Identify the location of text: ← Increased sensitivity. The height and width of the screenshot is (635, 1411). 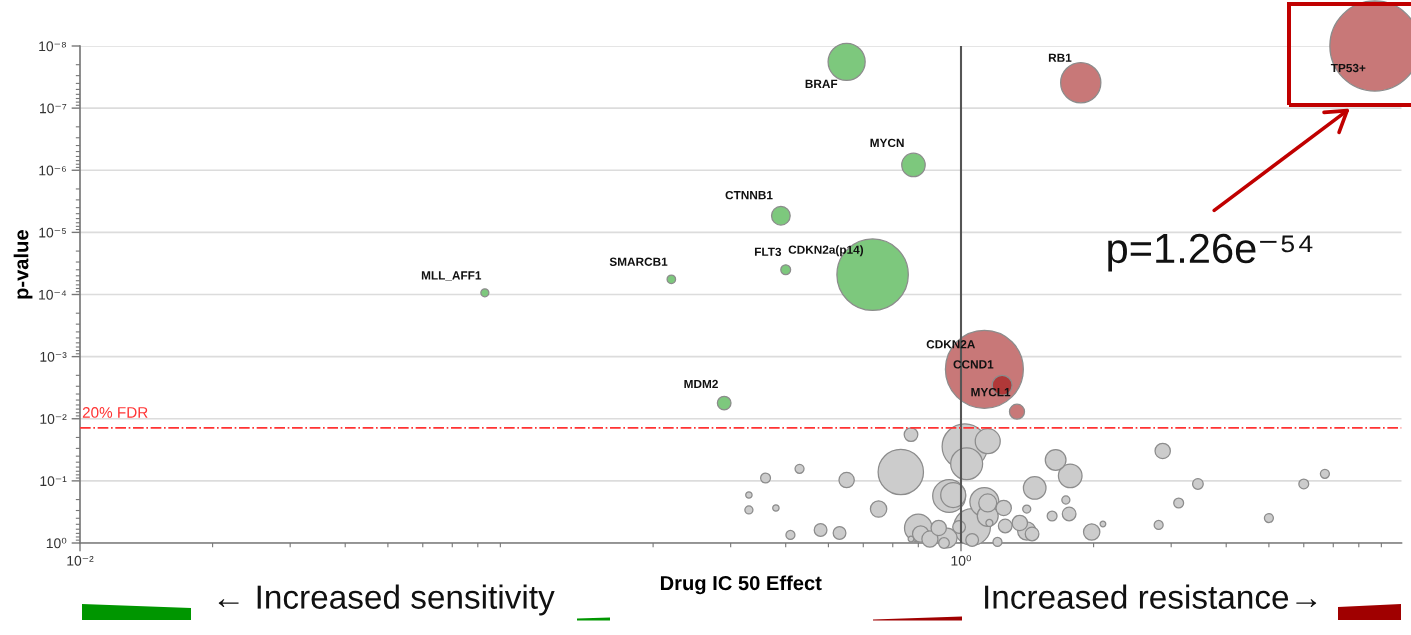
(386, 600).